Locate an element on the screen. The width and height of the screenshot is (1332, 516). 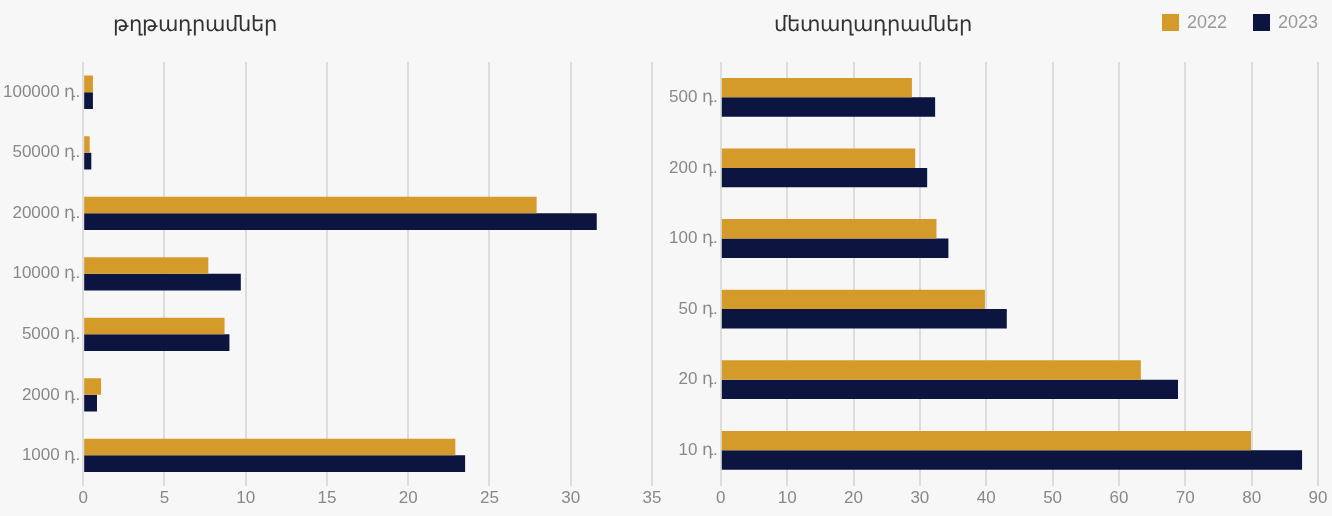
y-tick-label: 10000 դ. is located at coordinates (46, 273).